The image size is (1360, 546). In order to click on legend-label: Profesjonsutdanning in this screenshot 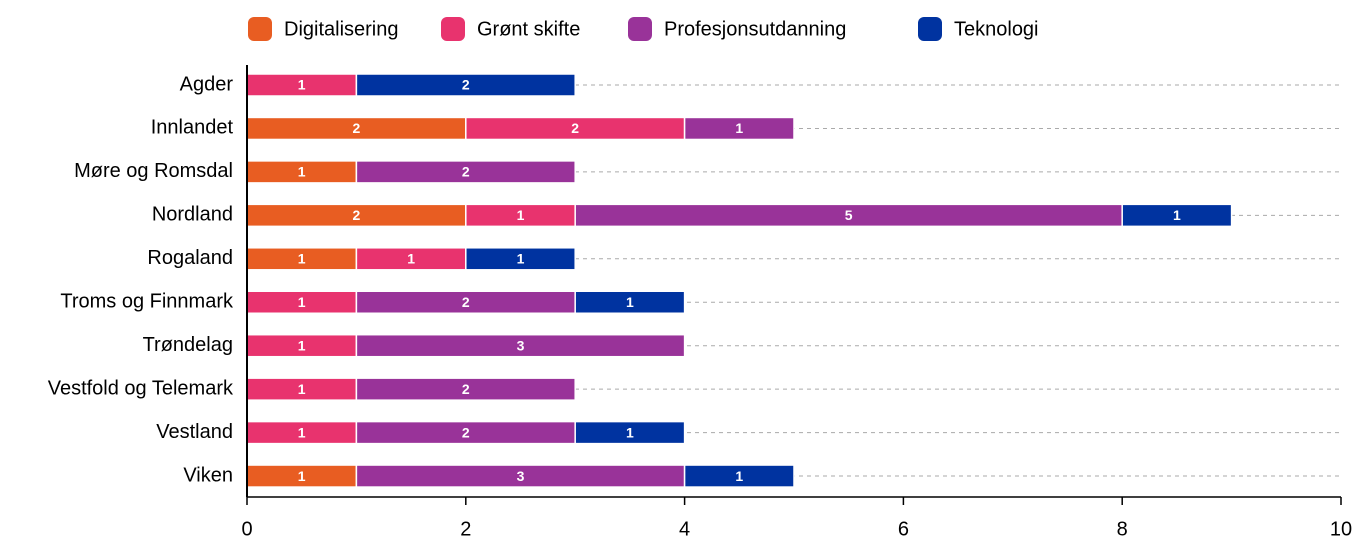, I will do `click(755, 29)`.